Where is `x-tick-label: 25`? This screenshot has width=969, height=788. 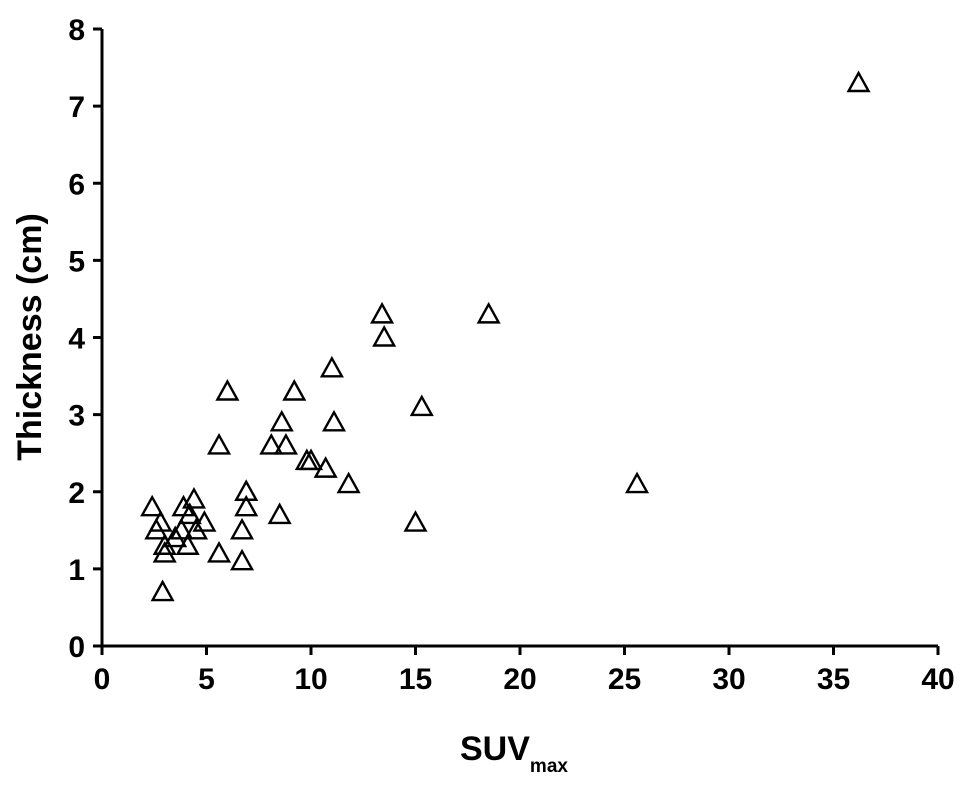
x-tick-label: 25 is located at coordinates (624, 679).